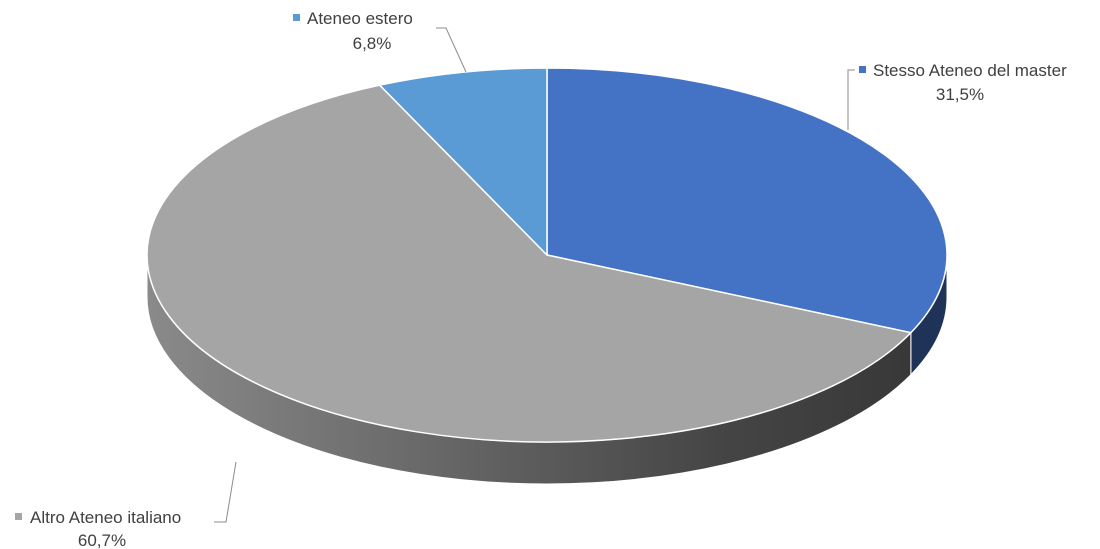 The image size is (1100, 549). What do you see at coordinates (360, 18) in the screenshot?
I see `slice-label-ateneo-estero: Ateneo estero` at bounding box center [360, 18].